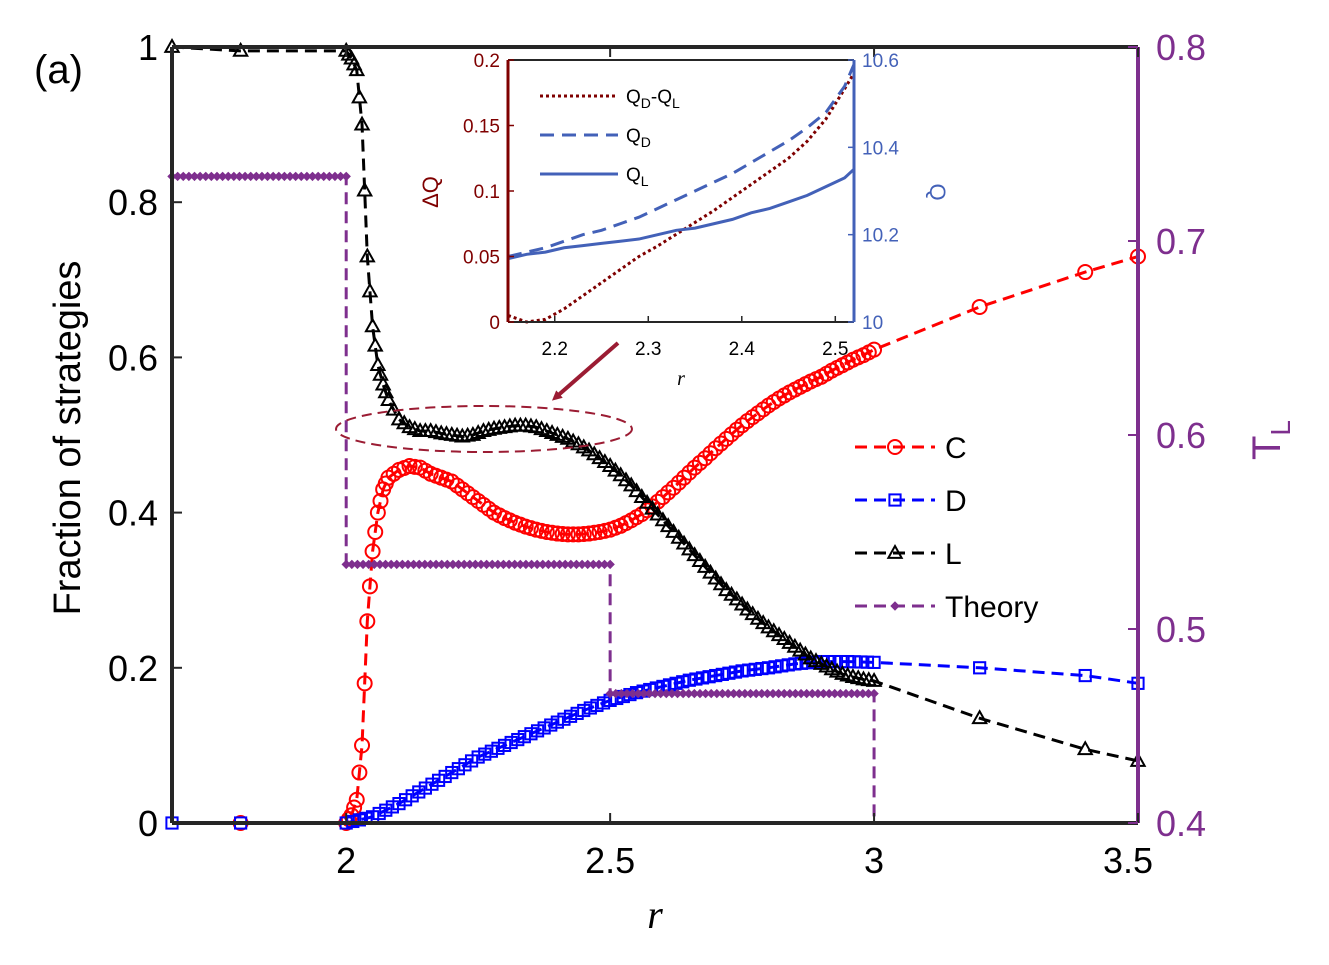 This screenshot has height=965, width=1329. What do you see at coordinates (148, 47) in the screenshot?
I see `y-tick-label-5: 1` at bounding box center [148, 47].